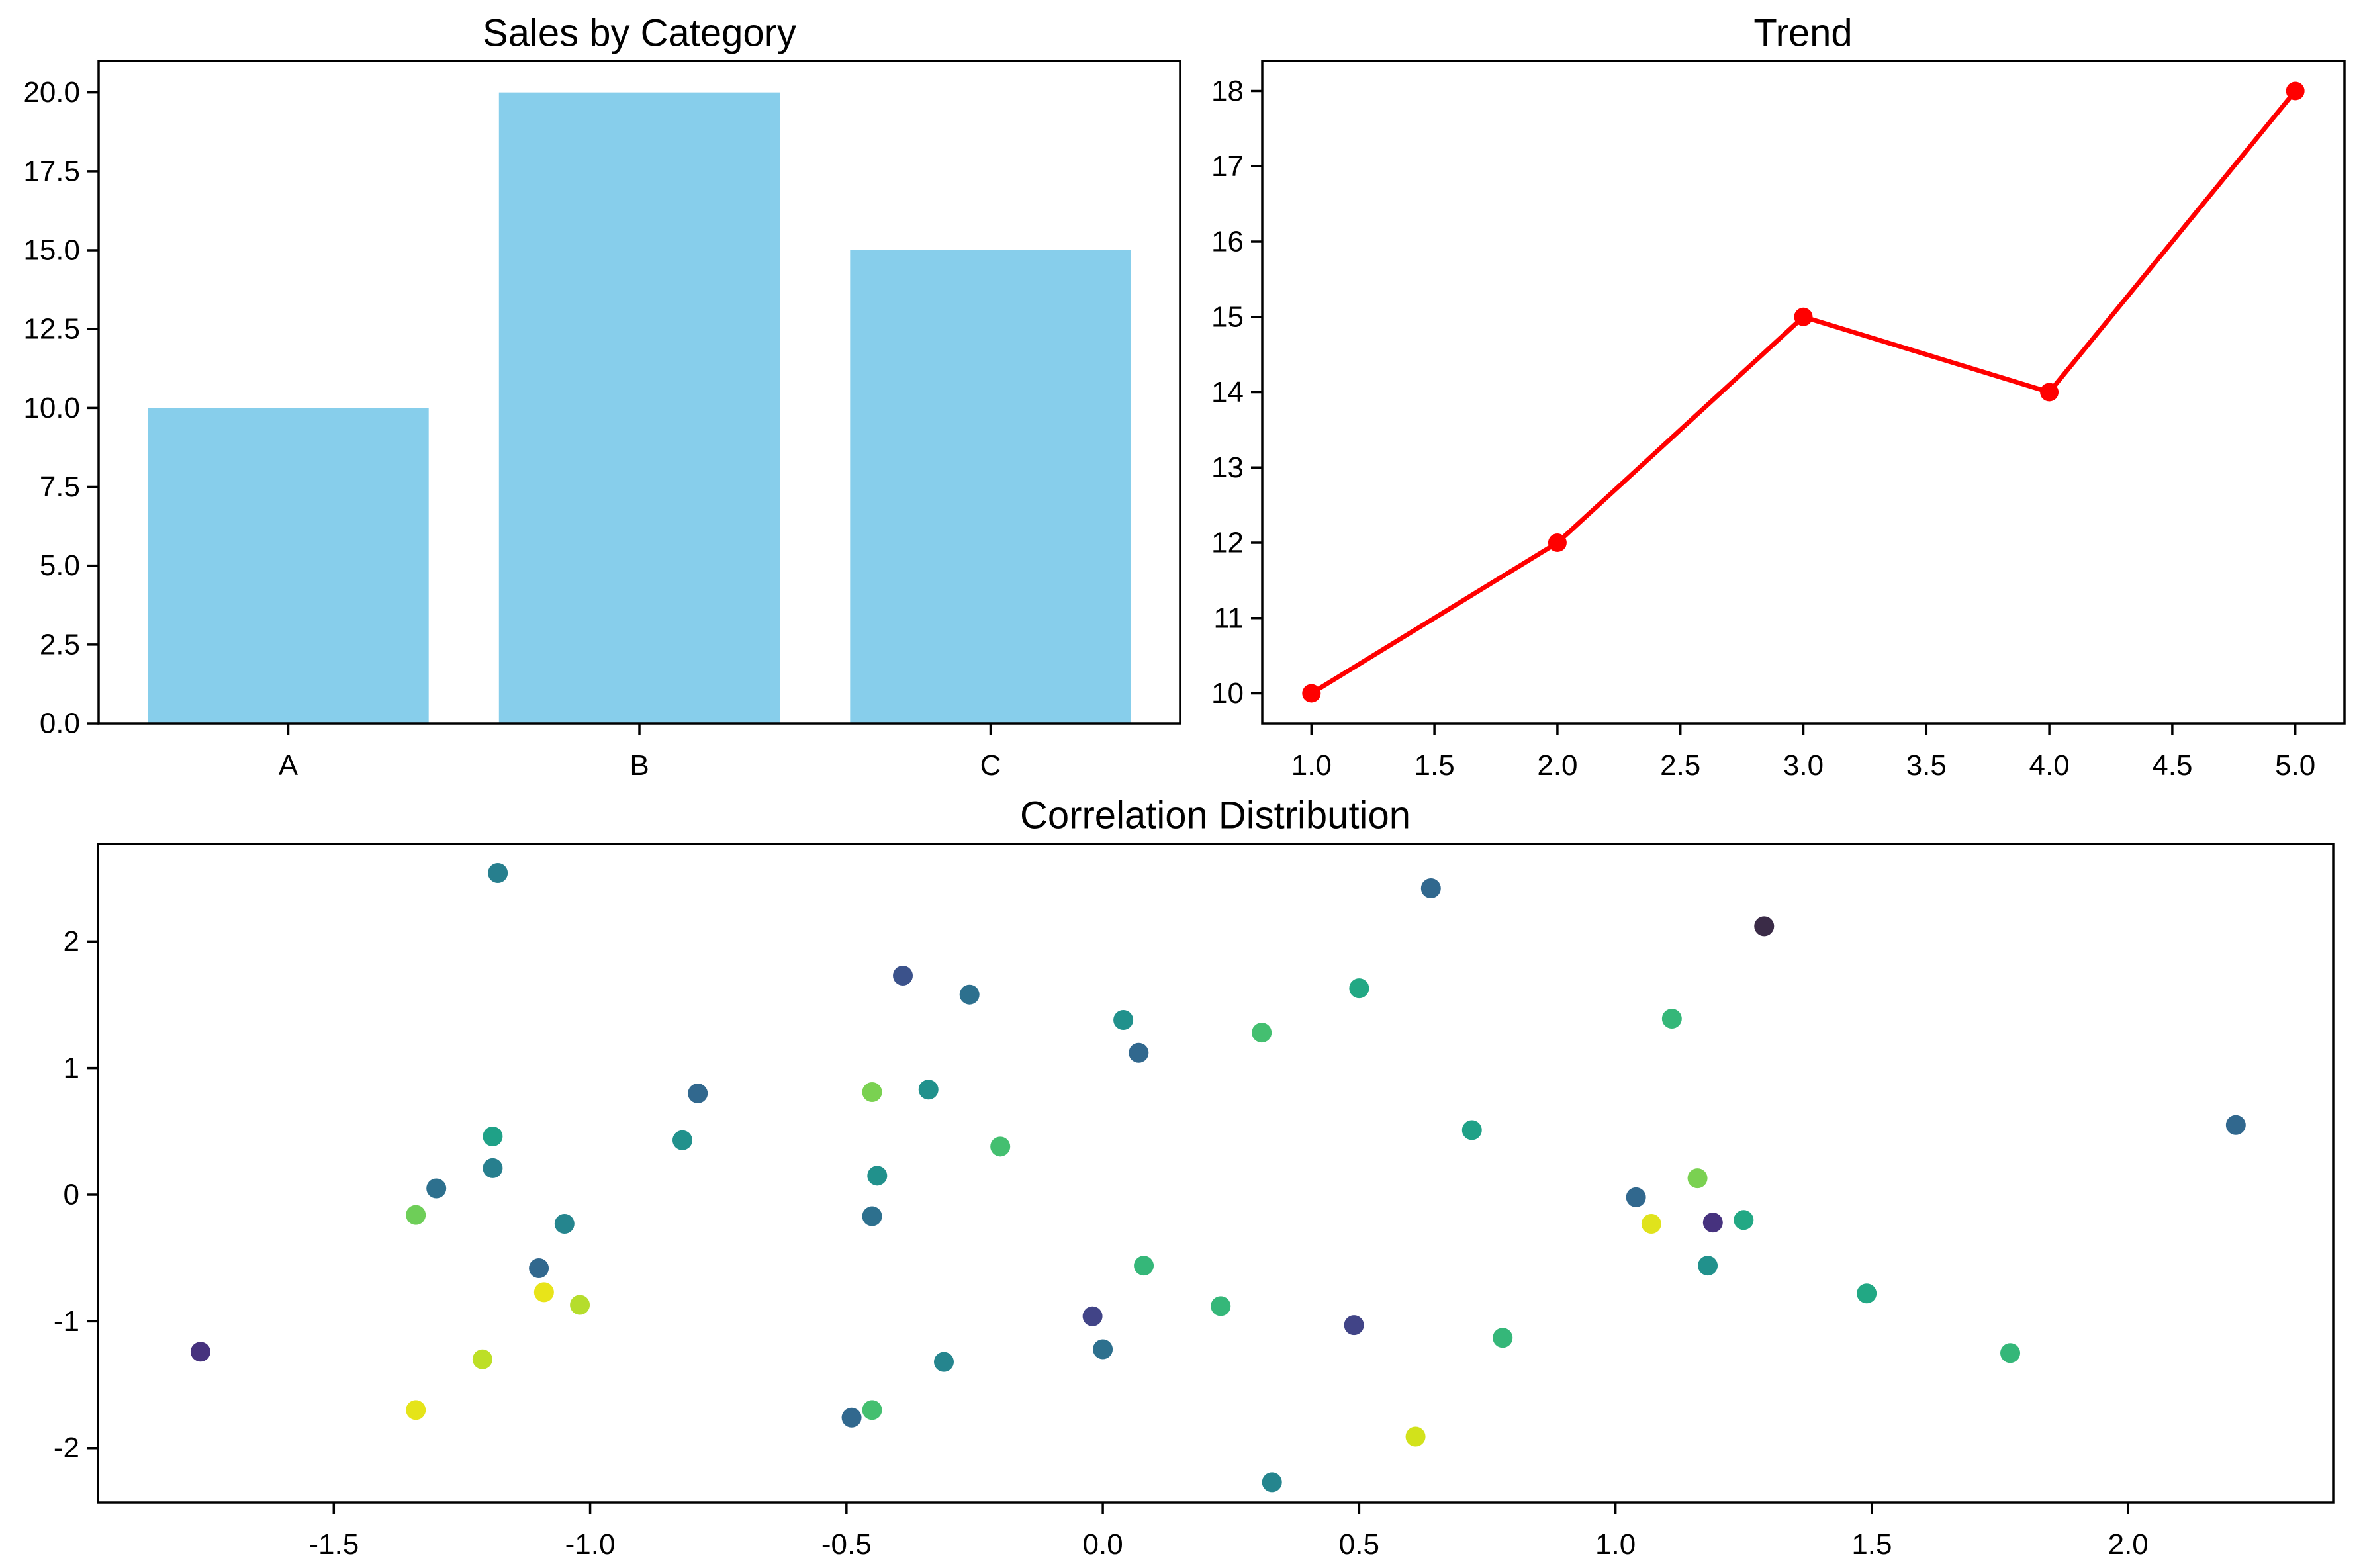  I want to click on scatter-y-tick-label: -1, so click(66, 1321).